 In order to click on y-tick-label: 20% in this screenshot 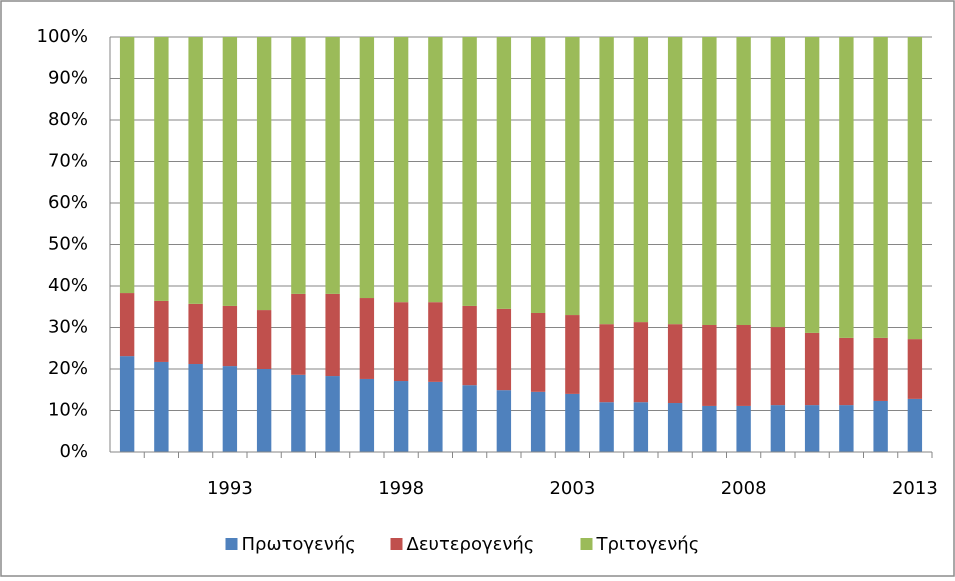, I will do `click(68, 368)`.